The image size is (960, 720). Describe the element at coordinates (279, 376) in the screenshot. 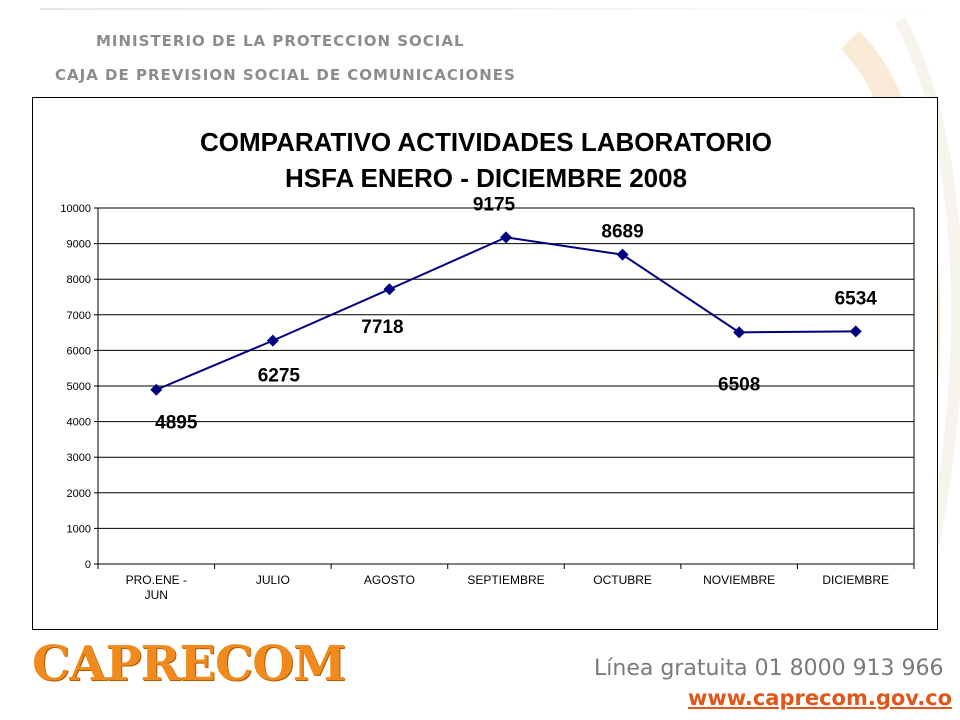

I see `data-label: 6275` at that location.